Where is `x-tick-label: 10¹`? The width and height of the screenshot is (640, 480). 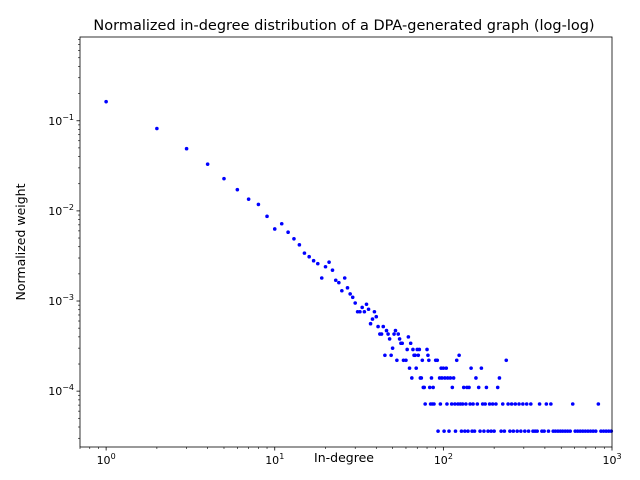
x-tick-label: 10¹ is located at coordinates (274, 459).